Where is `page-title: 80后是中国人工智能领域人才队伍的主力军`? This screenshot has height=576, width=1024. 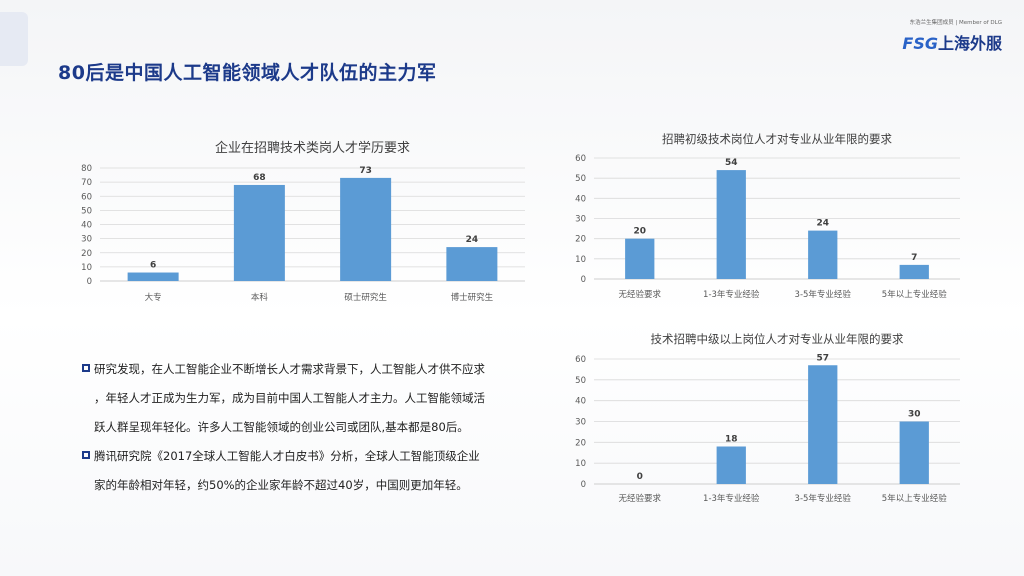
page-title: 80后是中国人工智能领域人才队伍的主力军 is located at coordinates (247, 73).